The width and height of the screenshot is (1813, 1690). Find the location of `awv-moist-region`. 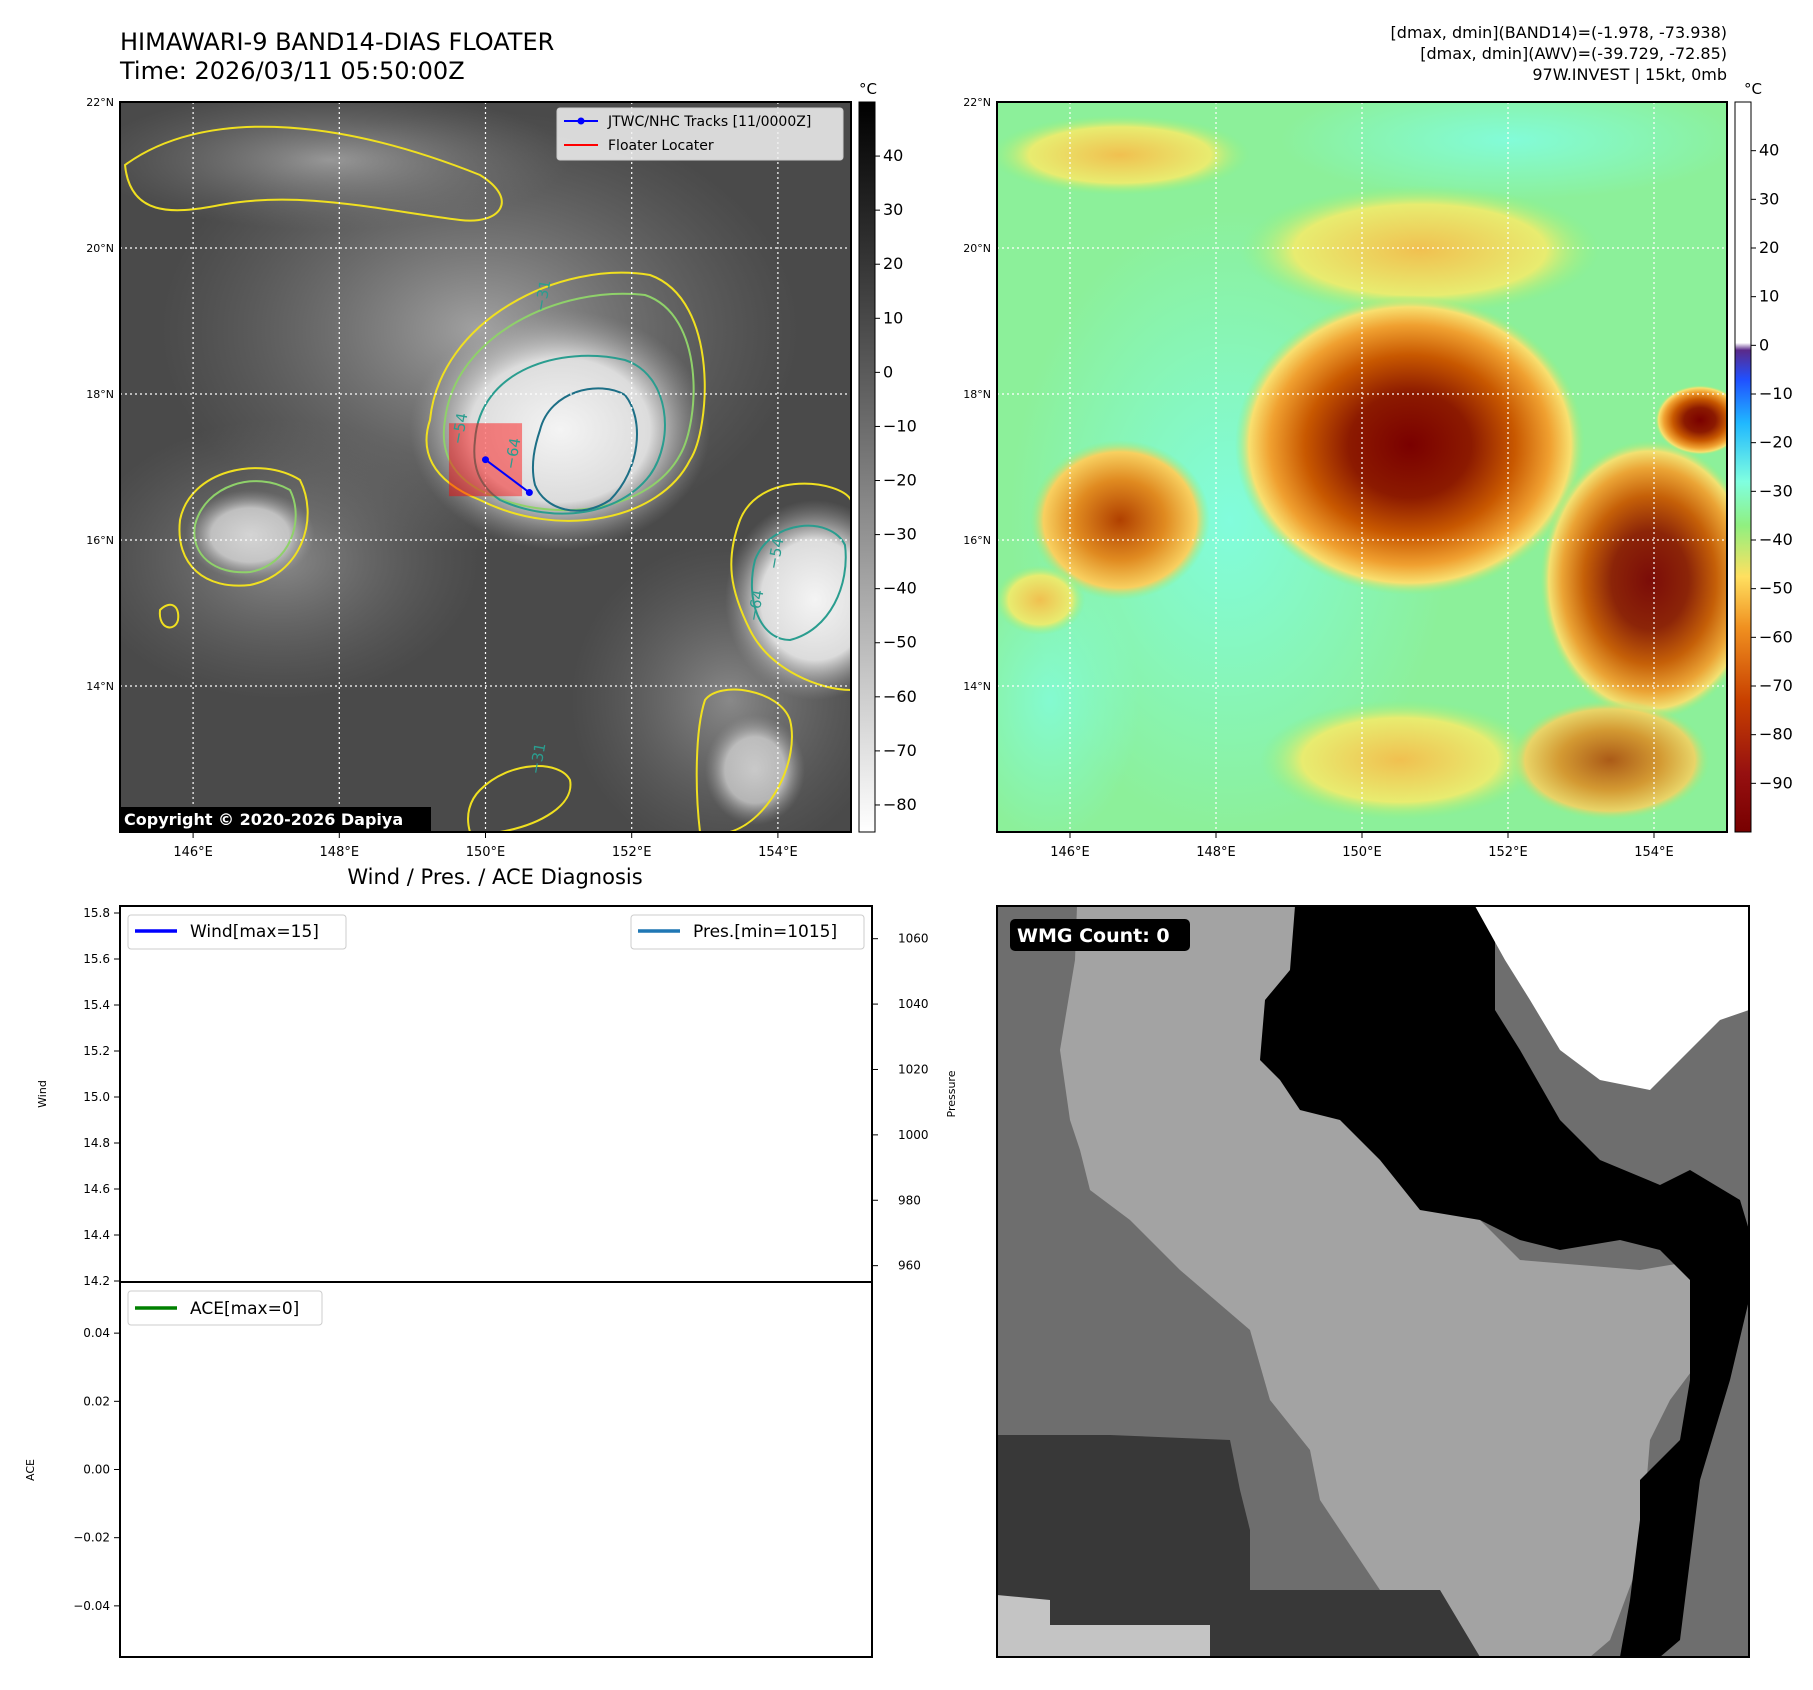

awv-moist-region is located at coordinates (1503, 151).